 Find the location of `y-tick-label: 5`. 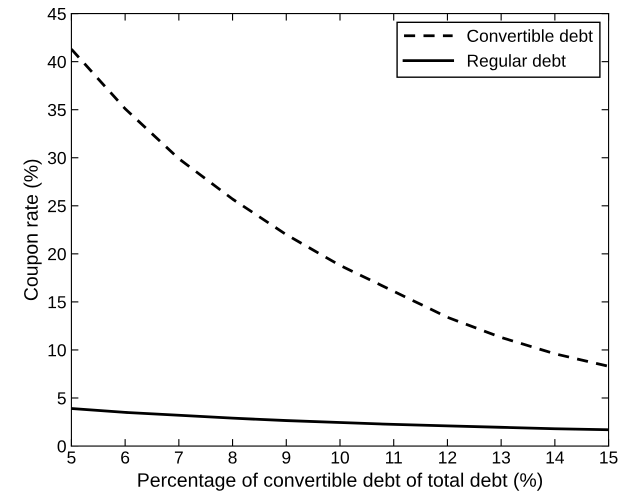

y-tick-label: 5 is located at coordinates (62, 398).